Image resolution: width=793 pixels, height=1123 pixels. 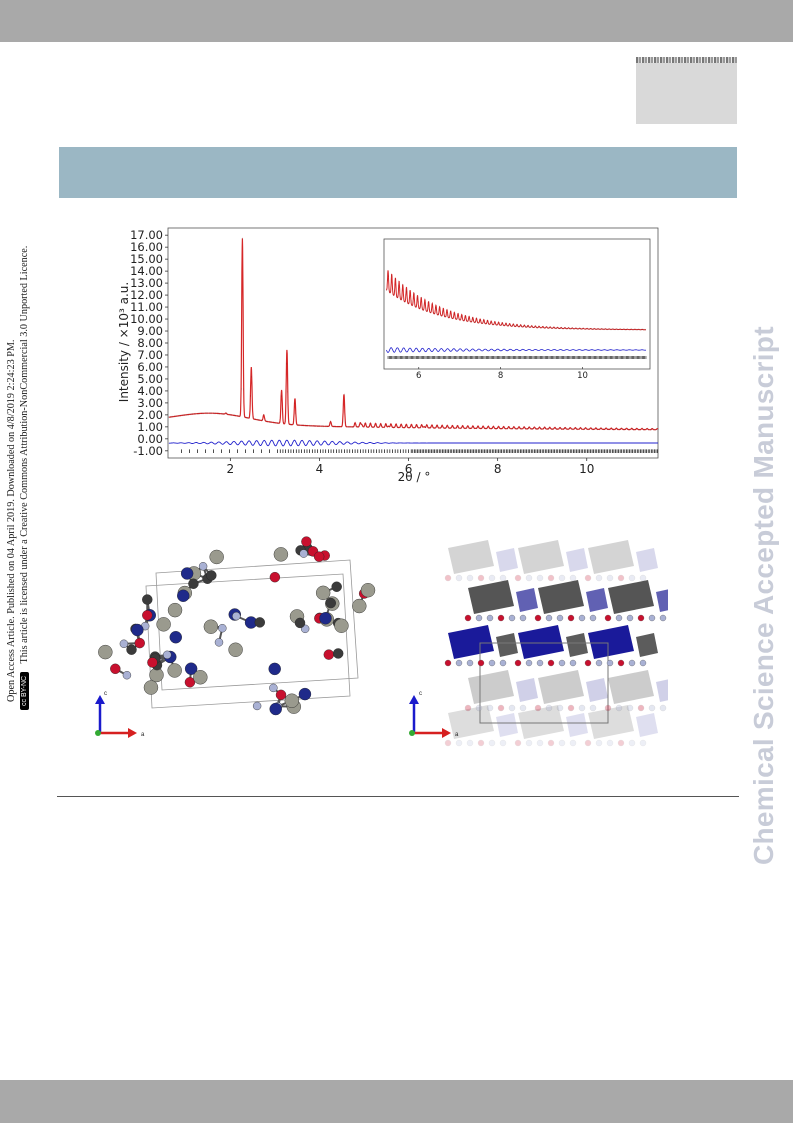 What do you see at coordinates (516, 300) in the screenshot?
I see `inset-calculated-line` at bounding box center [516, 300].